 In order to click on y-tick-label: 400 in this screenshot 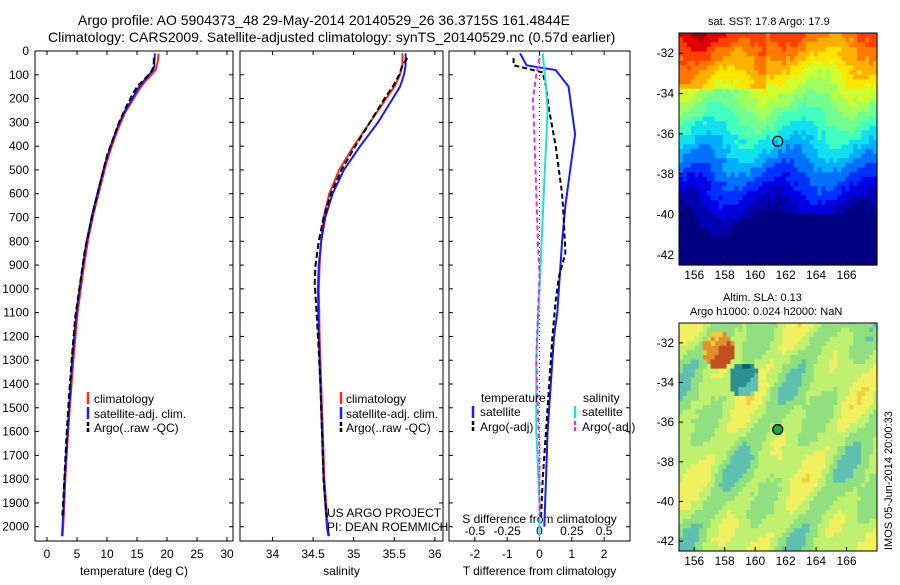, I will do `click(19, 146)`.